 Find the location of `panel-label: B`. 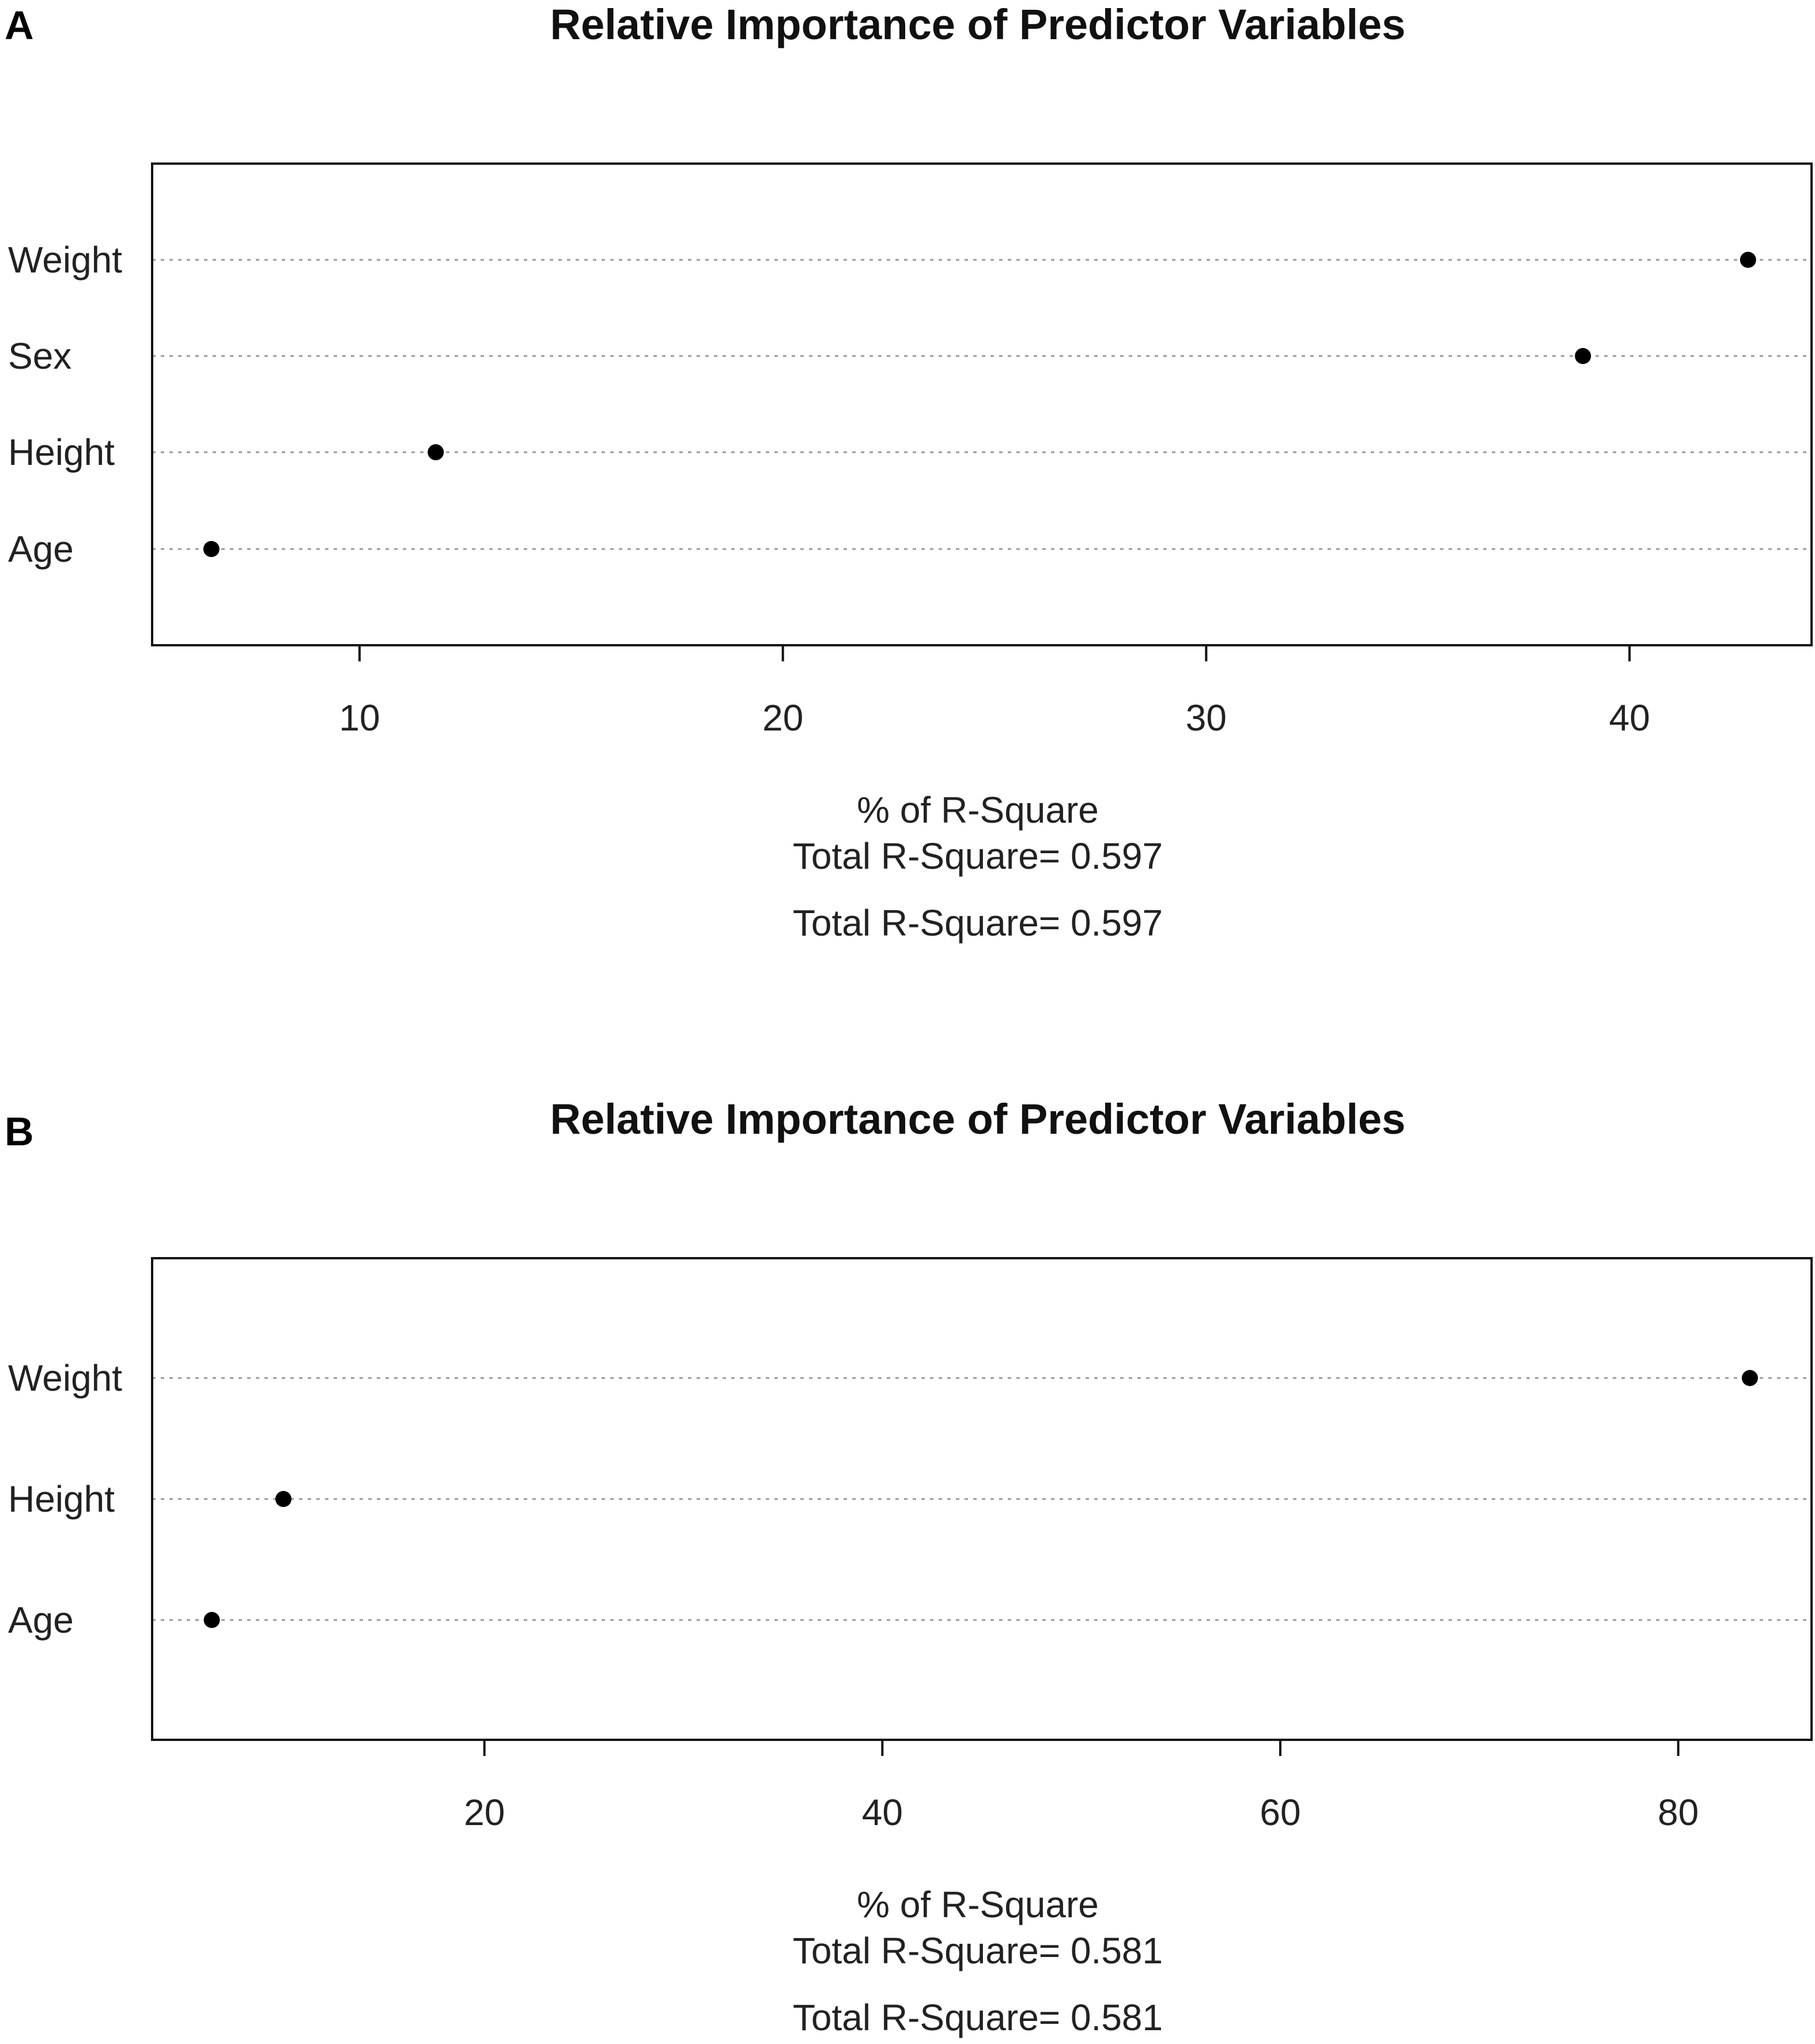

panel-label: B is located at coordinates (19, 1131).